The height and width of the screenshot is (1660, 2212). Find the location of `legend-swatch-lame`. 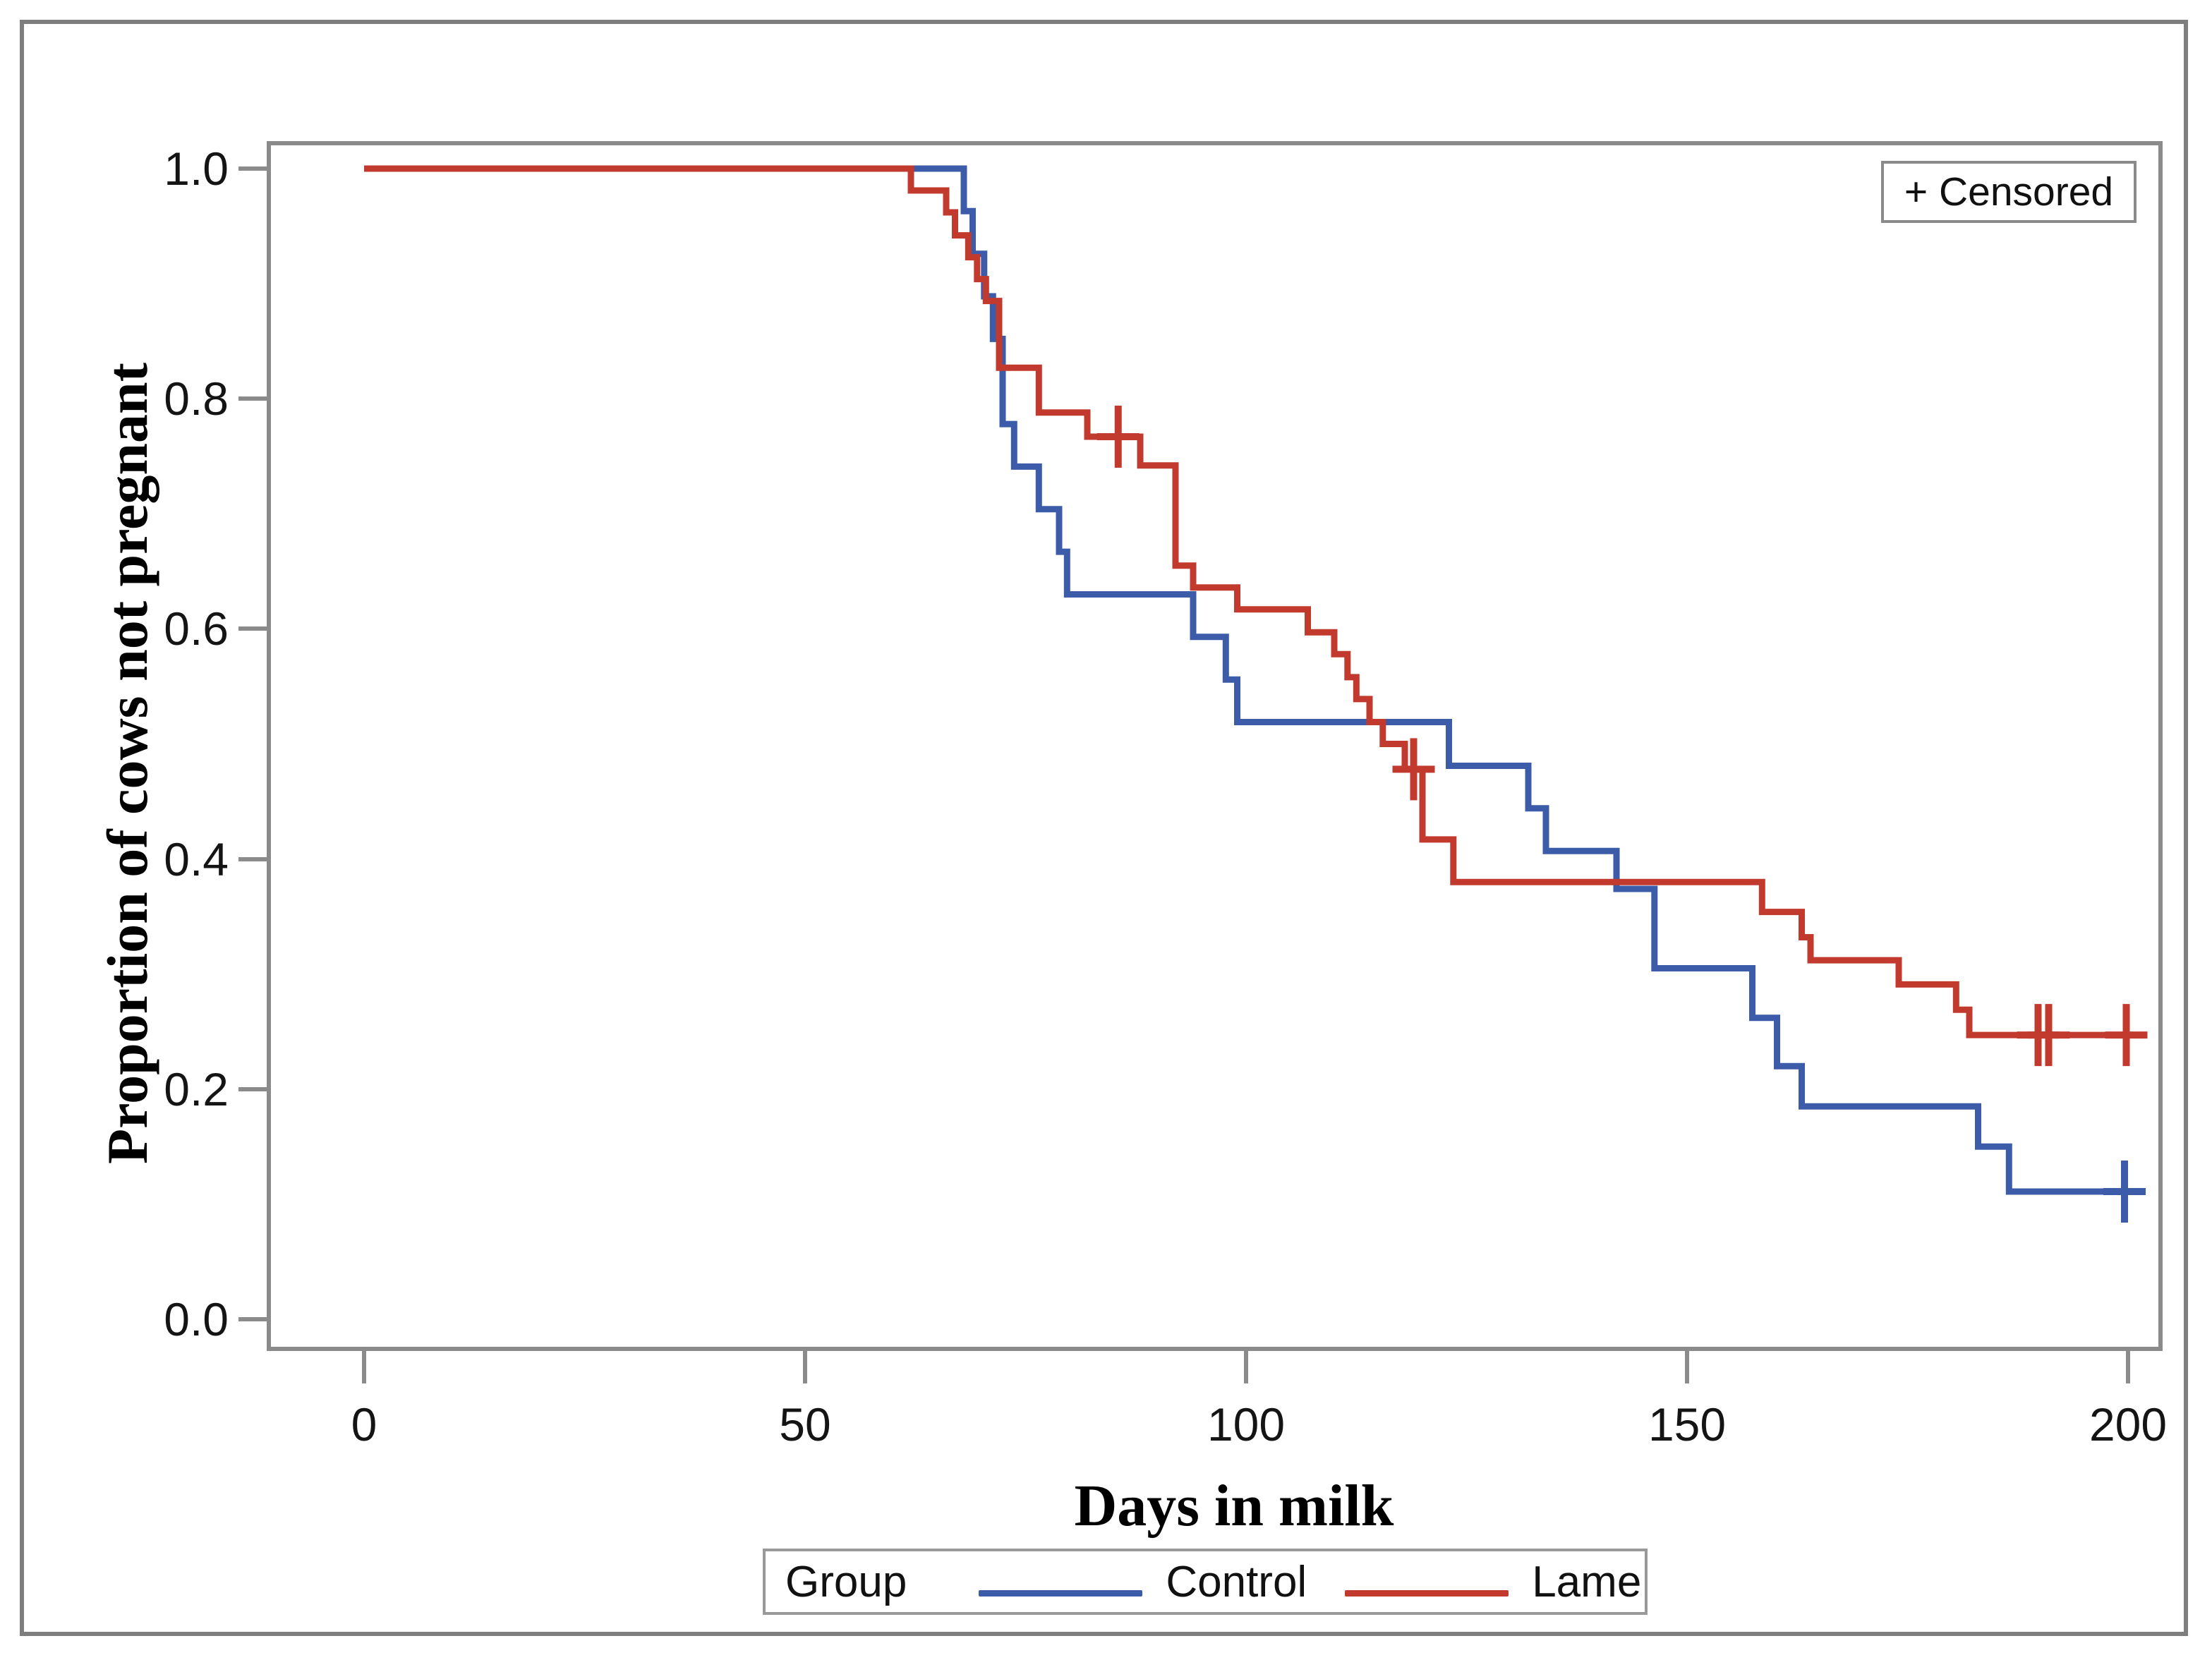

legend-swatch-lame is located at coordinates (1427, 1593).